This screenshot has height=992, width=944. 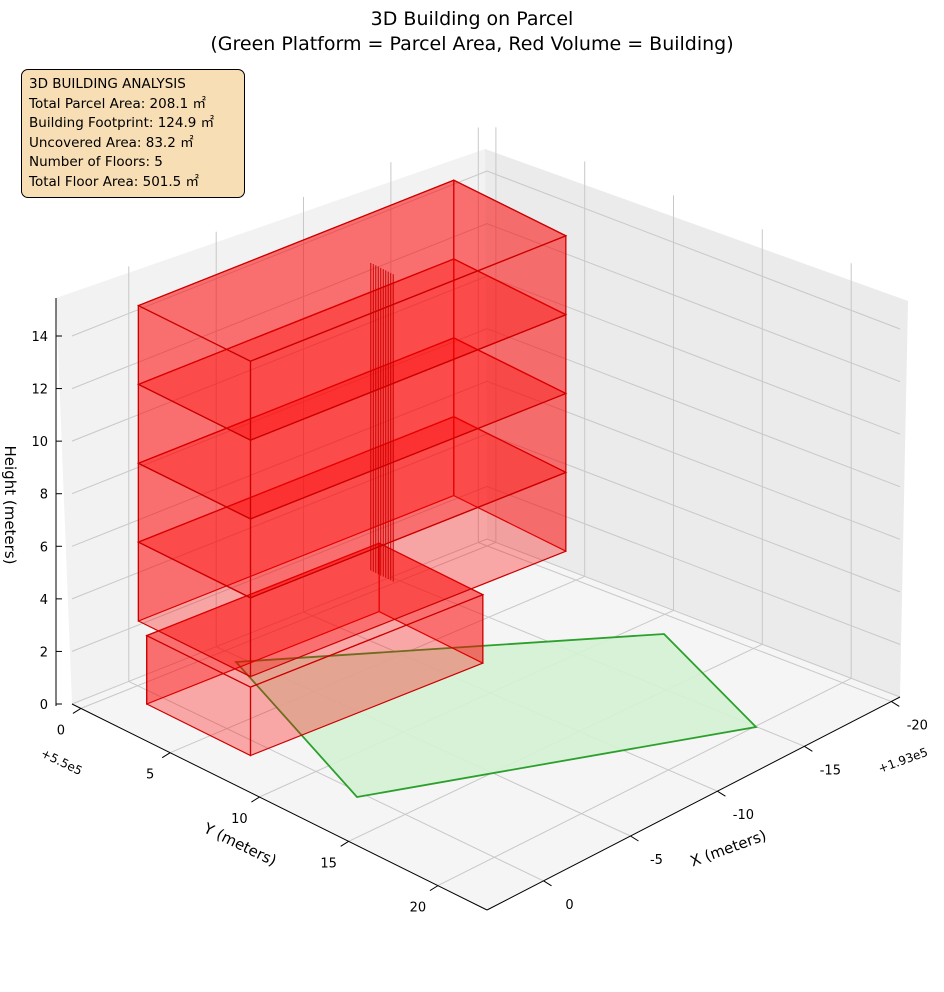 I want to click on x-axis-line, so click(x=693, y=803).